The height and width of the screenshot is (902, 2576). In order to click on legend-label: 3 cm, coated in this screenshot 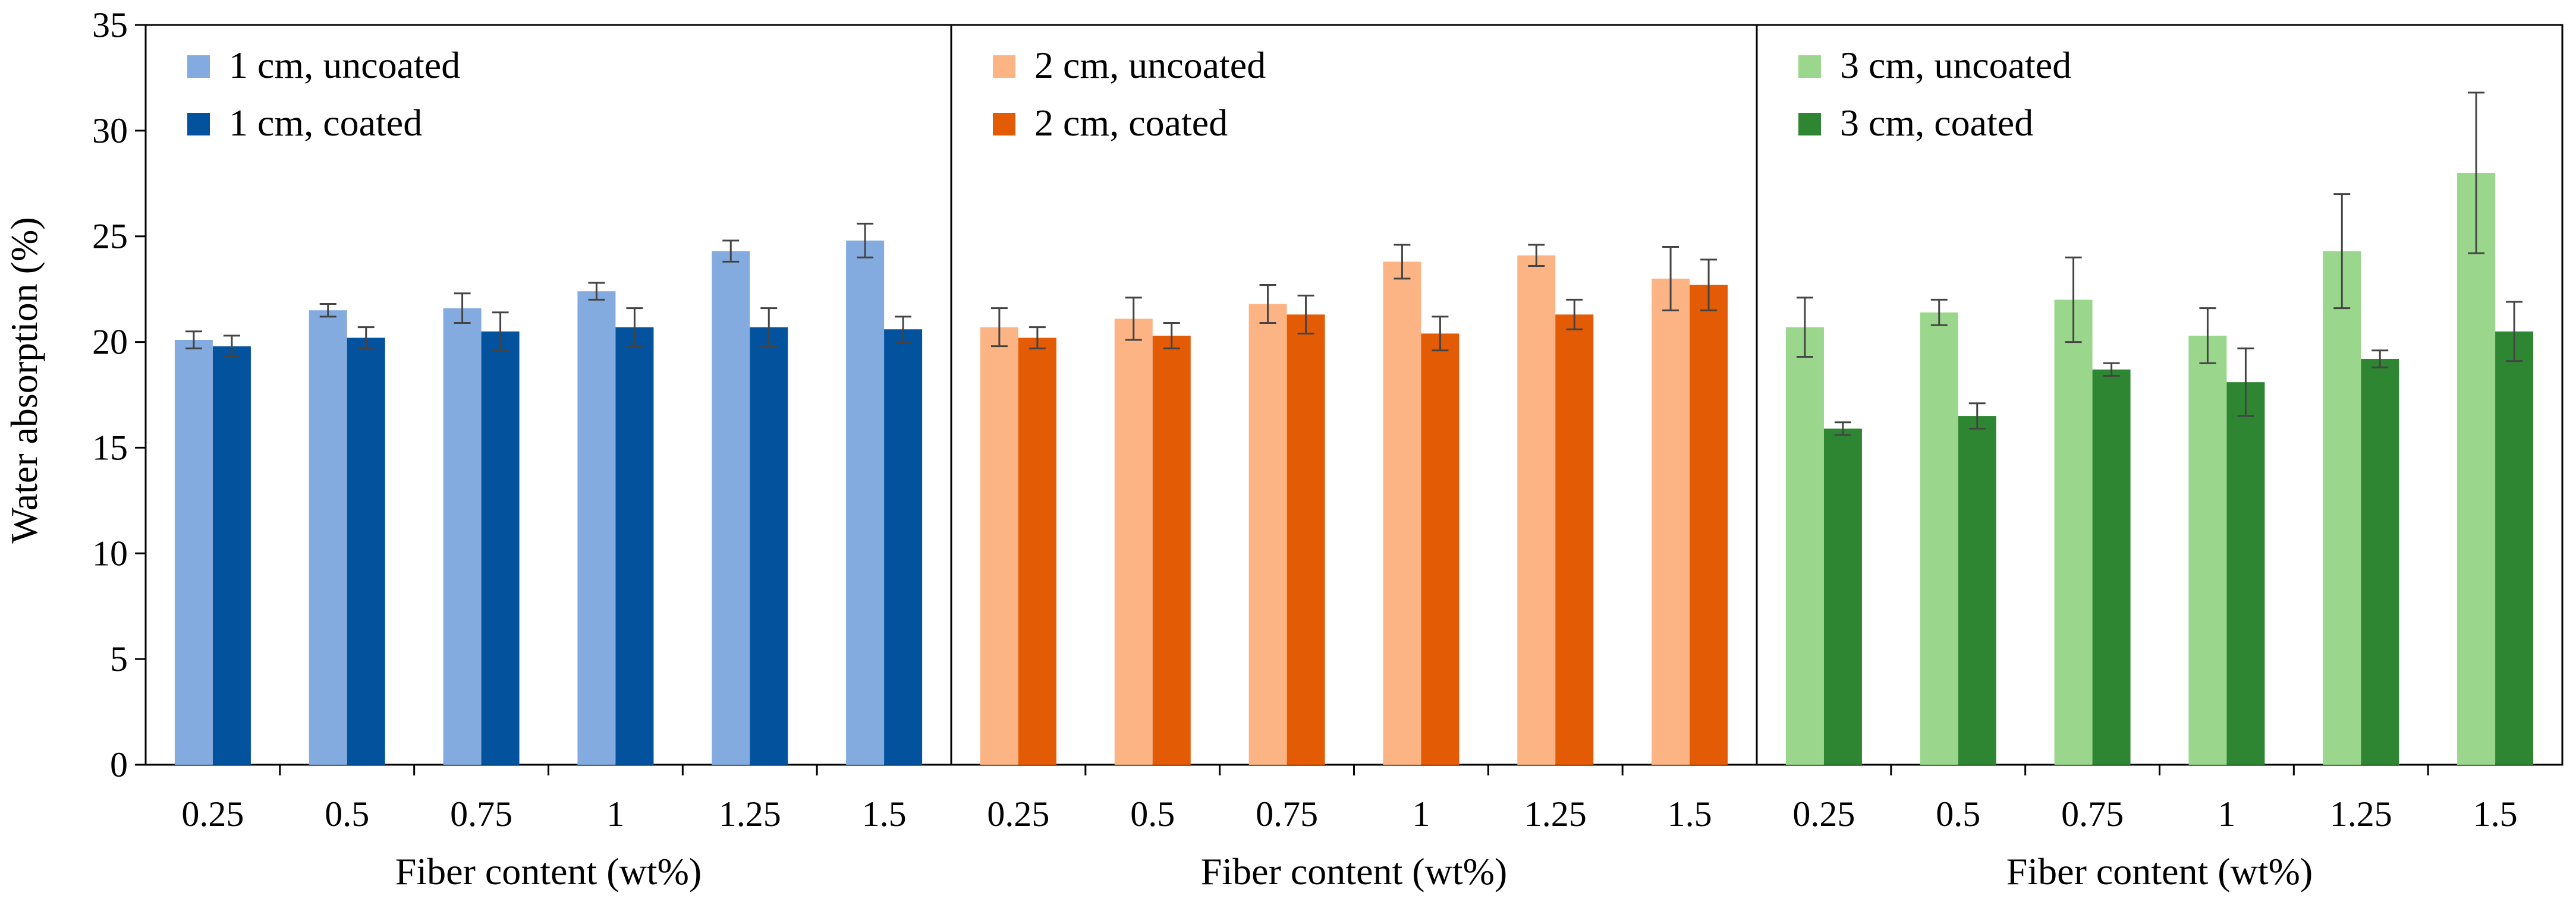, I will do `click(1936, 123)`.